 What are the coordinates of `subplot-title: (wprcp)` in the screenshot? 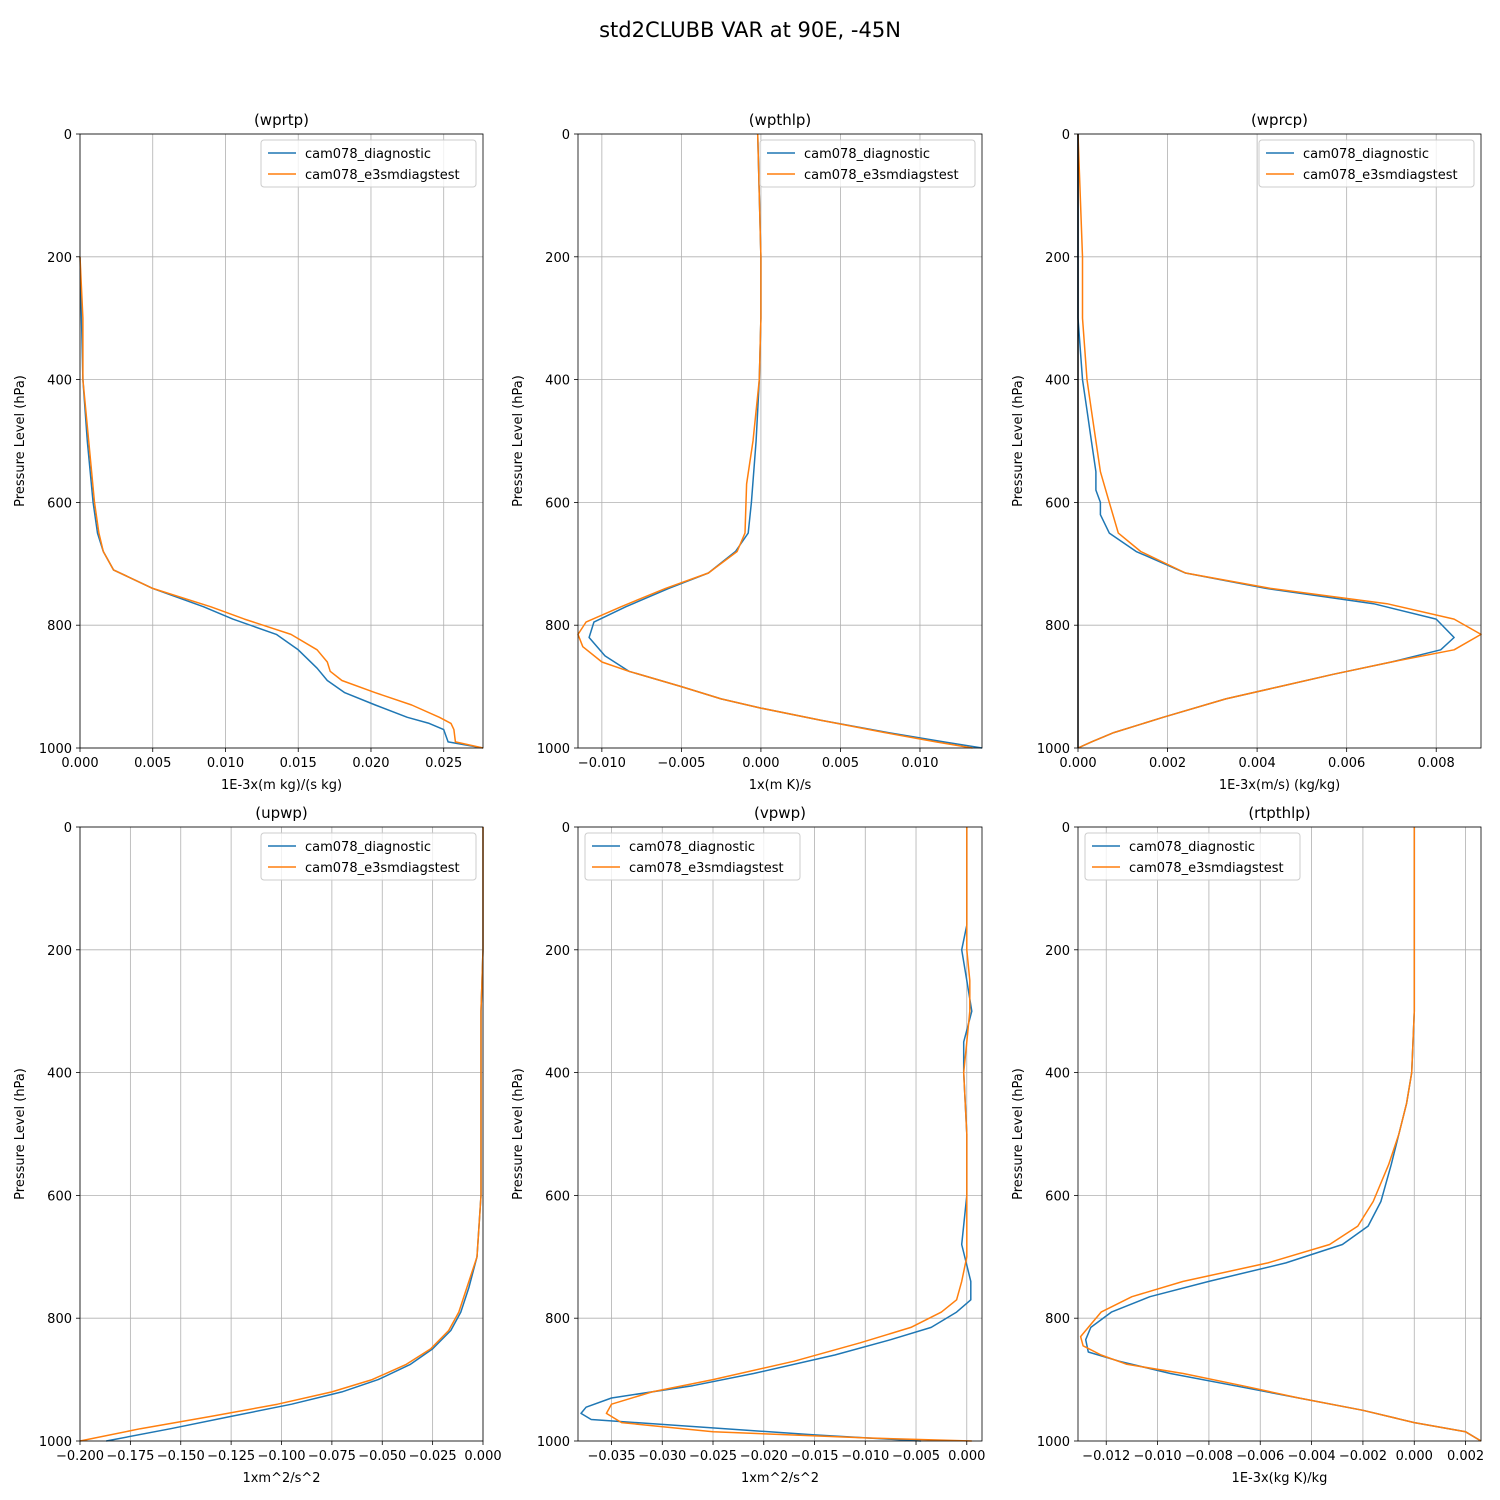 It's located at (1279, 120).